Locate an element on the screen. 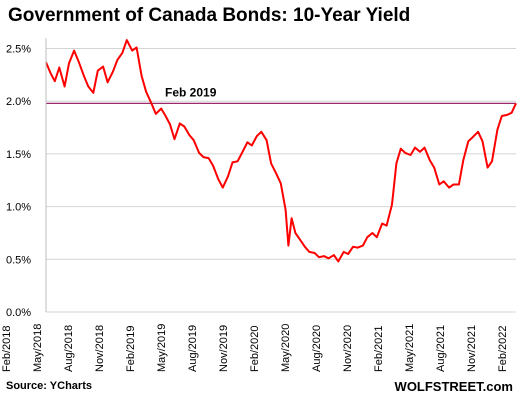 This screenshot has width=521, height=405. y-tick-label: 2.0% is located at coordinates (18, 102).